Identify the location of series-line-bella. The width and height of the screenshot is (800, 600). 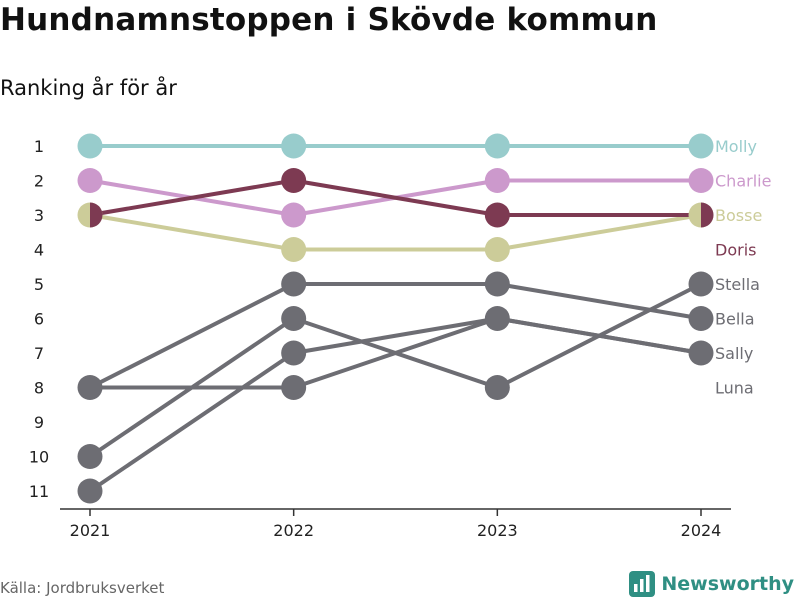
(395, 336).